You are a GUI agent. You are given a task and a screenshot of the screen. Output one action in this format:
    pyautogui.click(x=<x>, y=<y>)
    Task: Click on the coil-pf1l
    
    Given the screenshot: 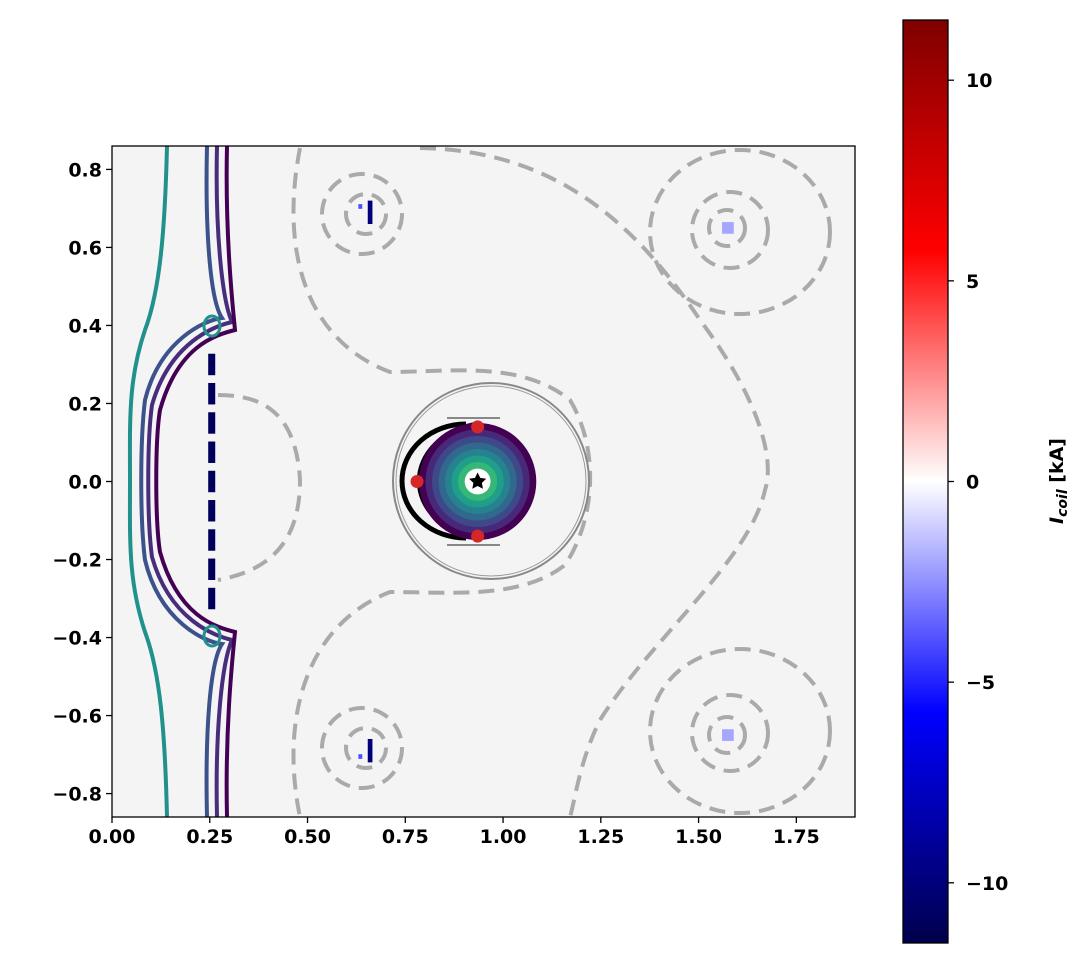 What is the action you would take?
    pyautogui.click(x=370, y=750)
    